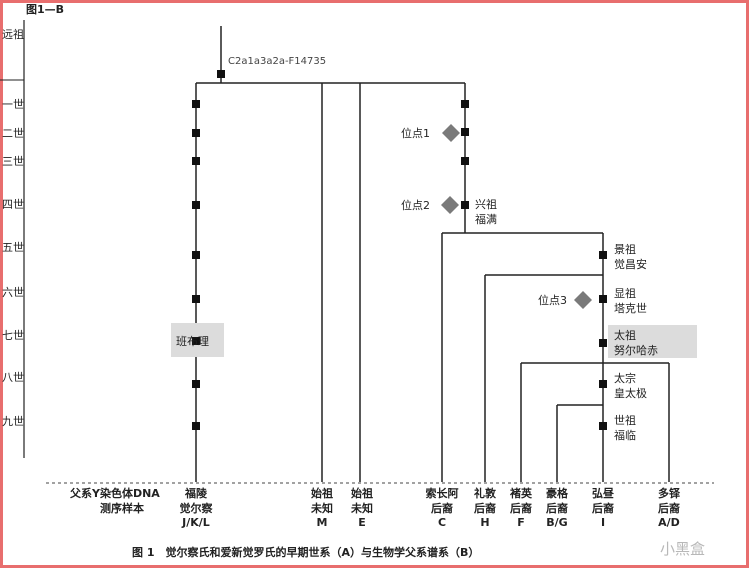 Image resolution: width=749 pixels, height=568 pixels. I want to click on banbuli-label: 班布理, so click(192, 341).